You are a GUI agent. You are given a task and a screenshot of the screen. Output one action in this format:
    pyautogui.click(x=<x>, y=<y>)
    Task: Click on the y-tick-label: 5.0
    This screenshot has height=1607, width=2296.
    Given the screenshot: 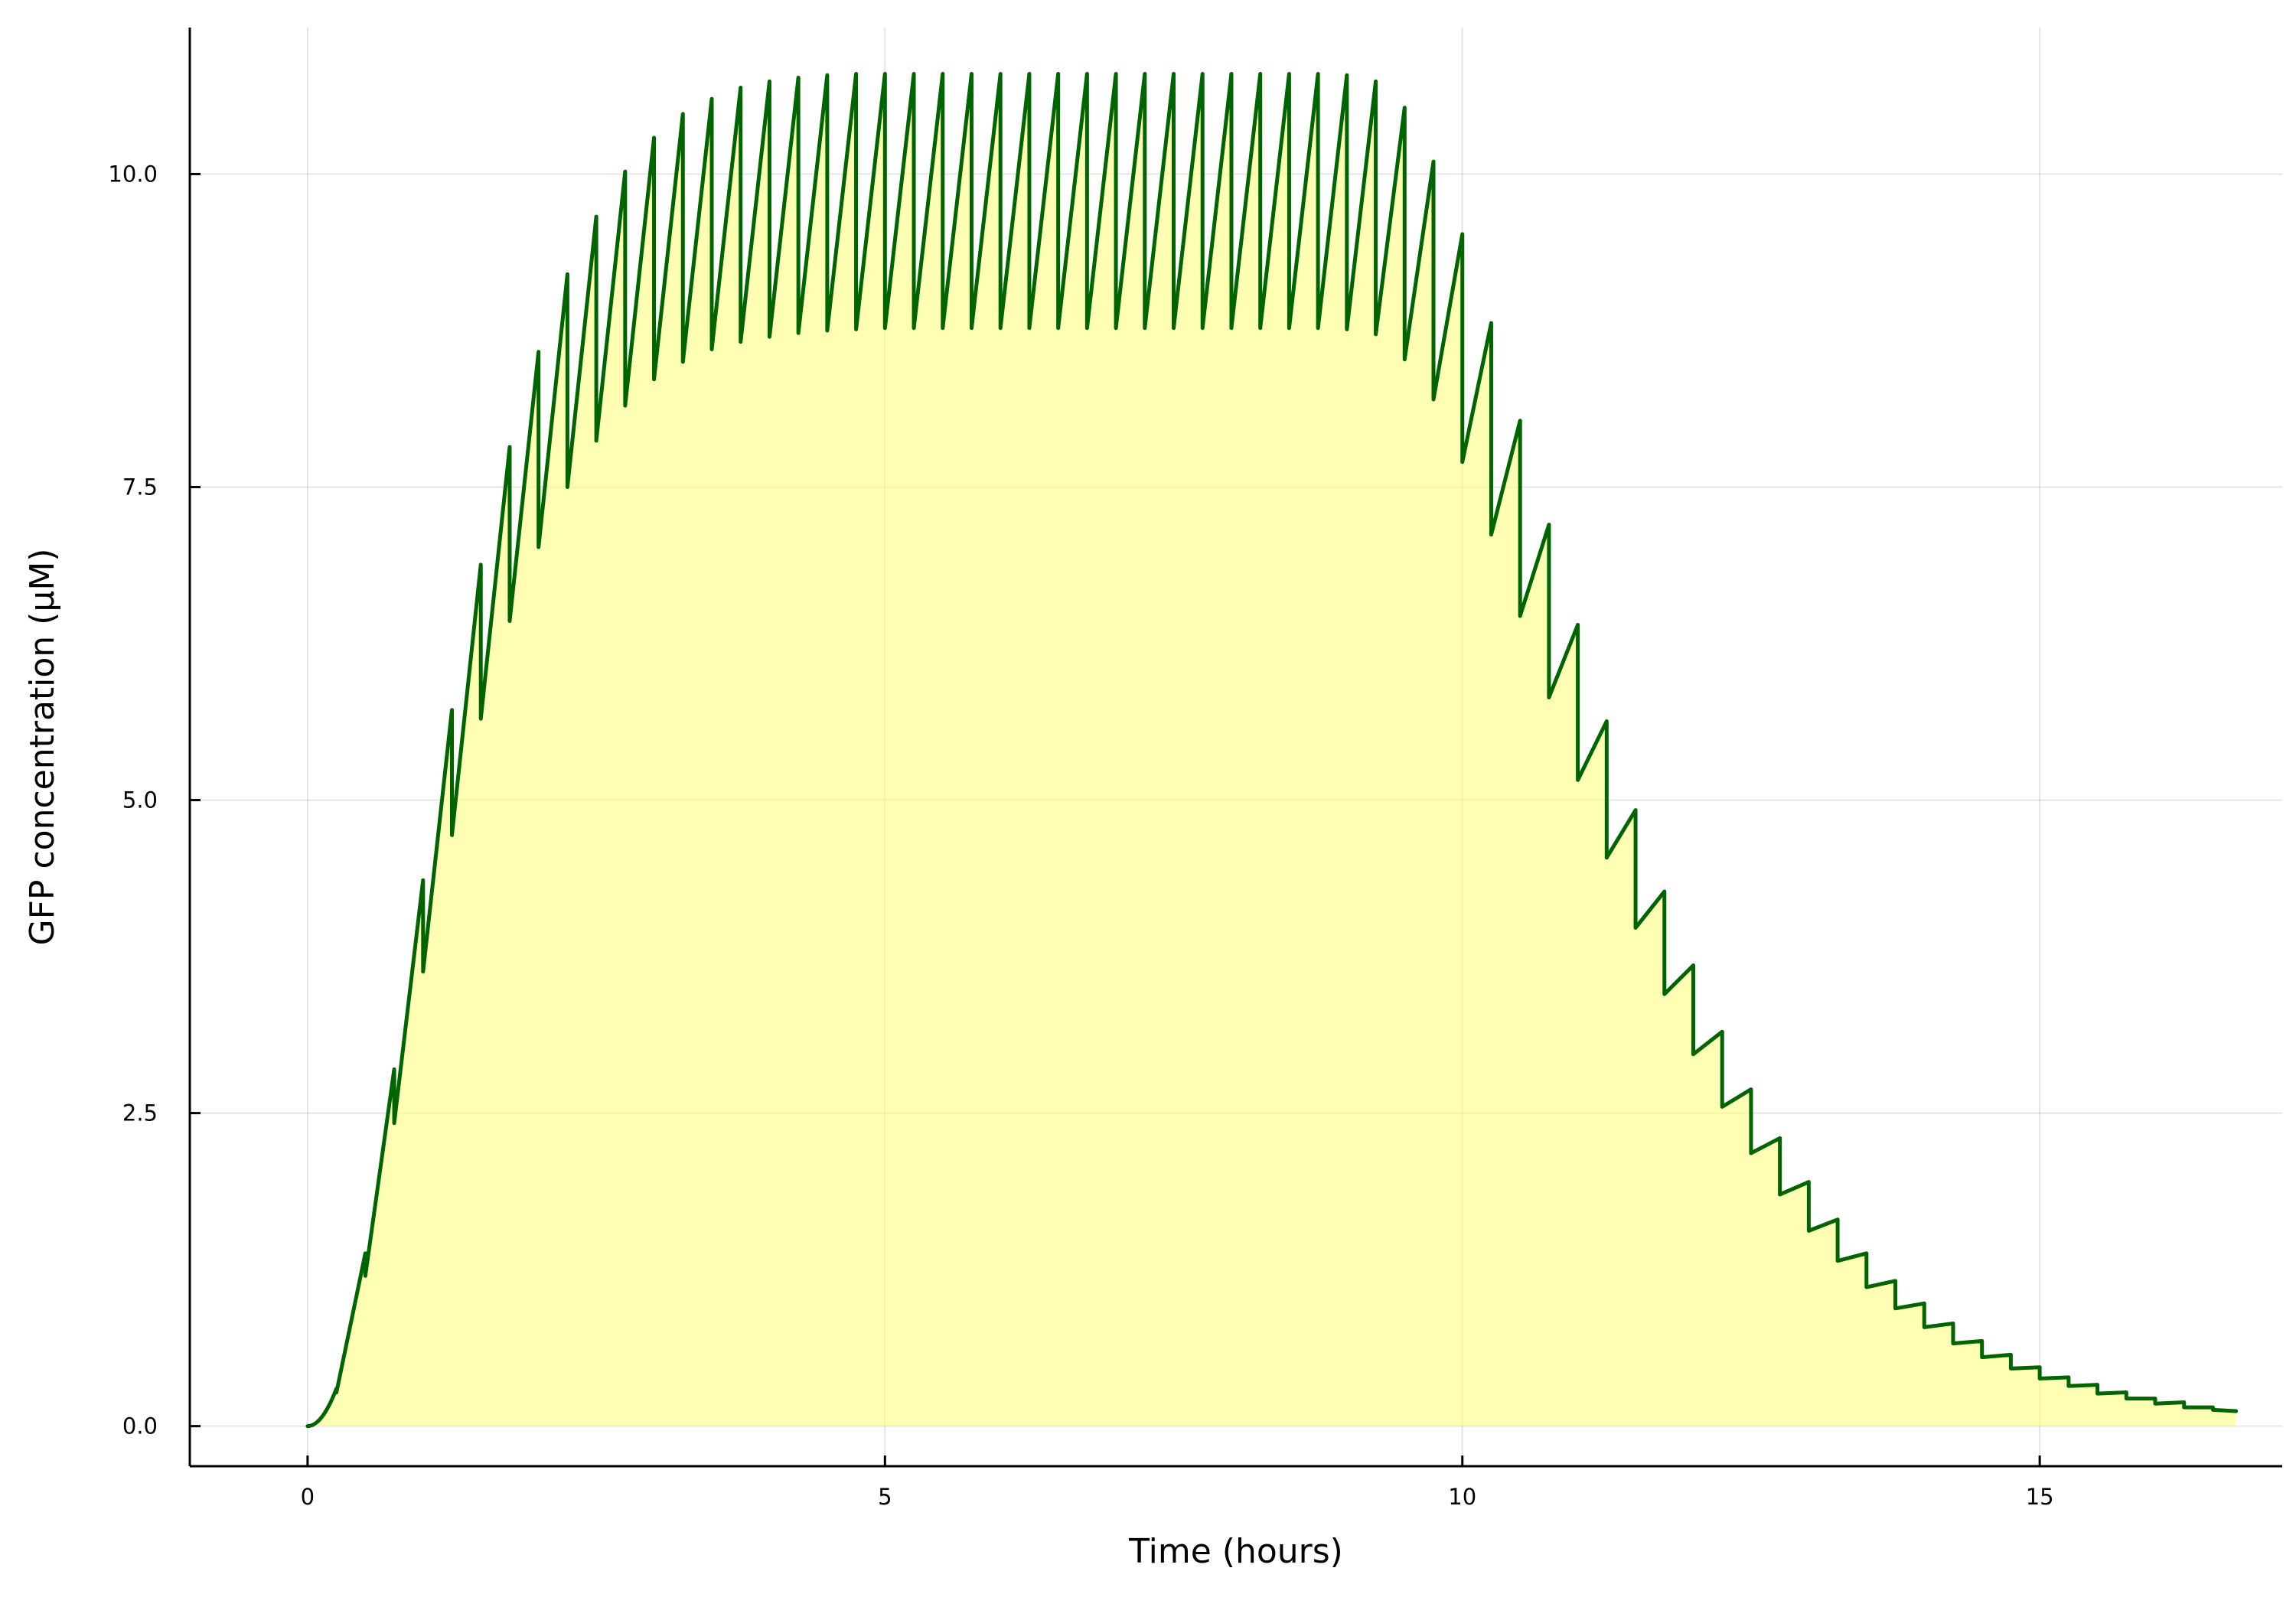 What is the action you would take?
    pyautogui.click(x=140, y=800)
    